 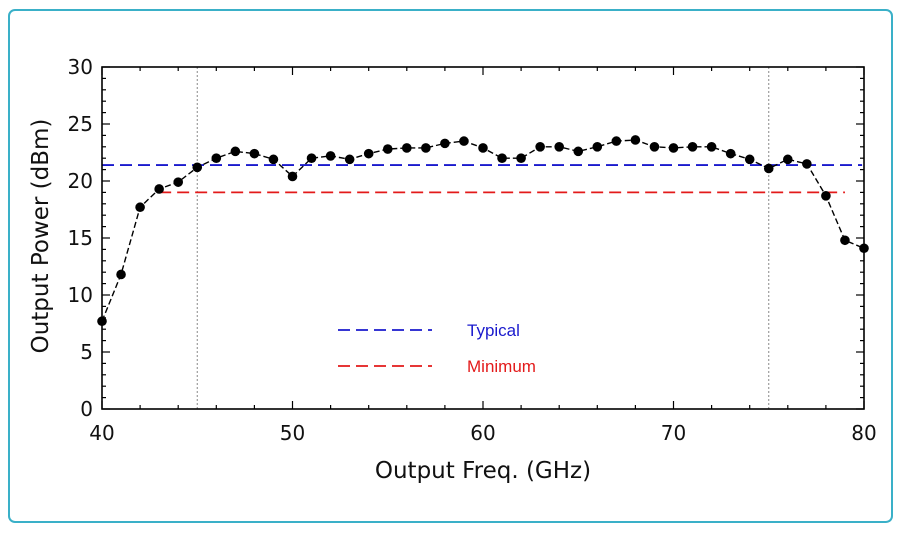 What do you see at coordinates (863, 433) in the screenshot?
I see `x-tick-label-80: 80` at bounding box center [863, 433].